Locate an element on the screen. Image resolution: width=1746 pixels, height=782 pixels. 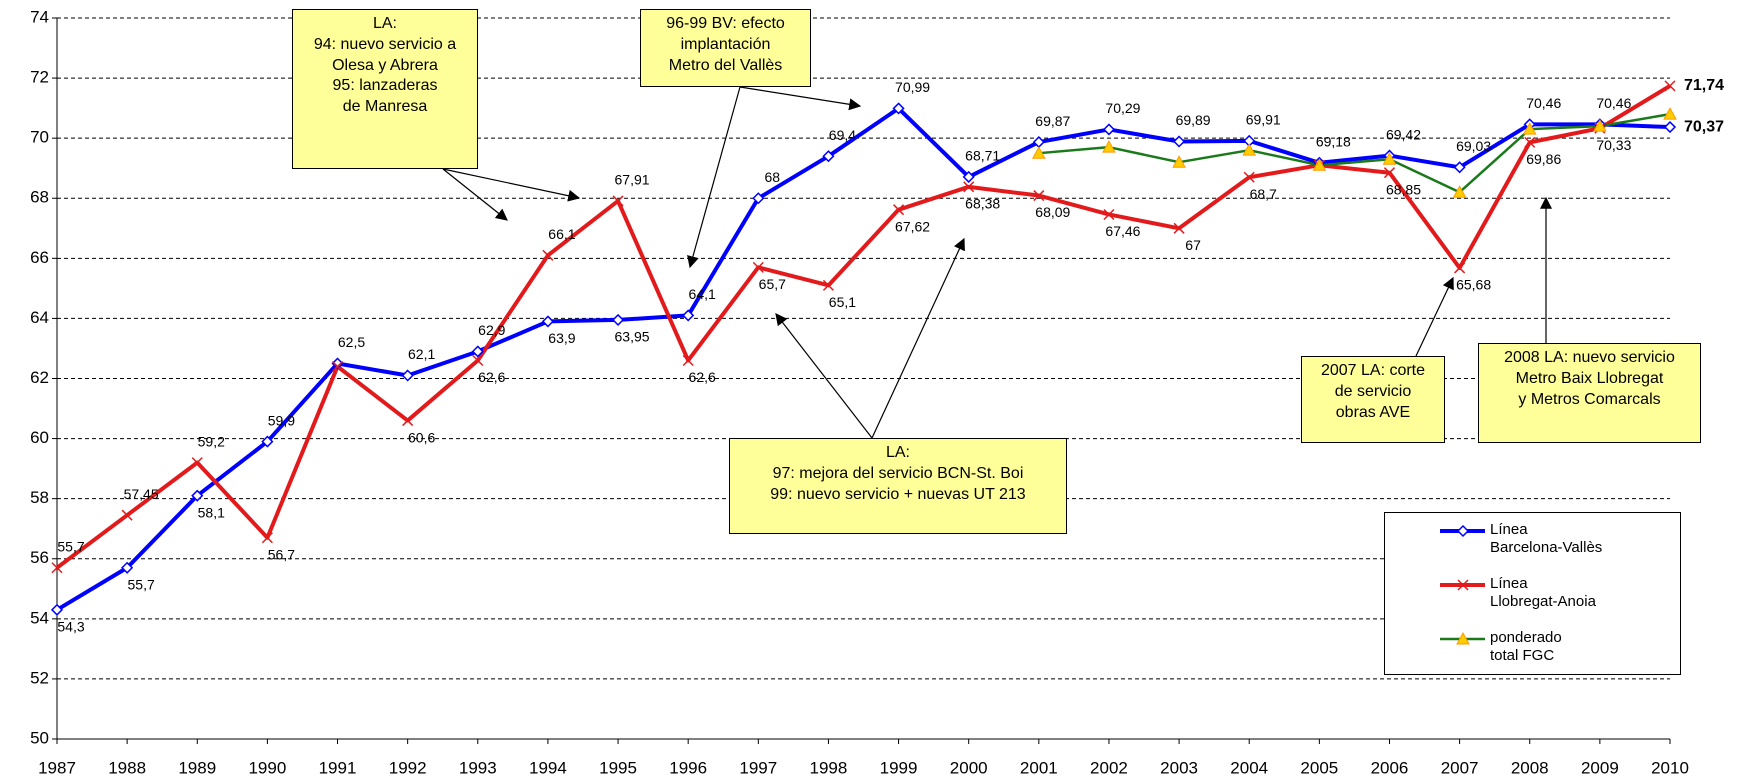
data-label: 60,6 is located at coordinates (421, 437).